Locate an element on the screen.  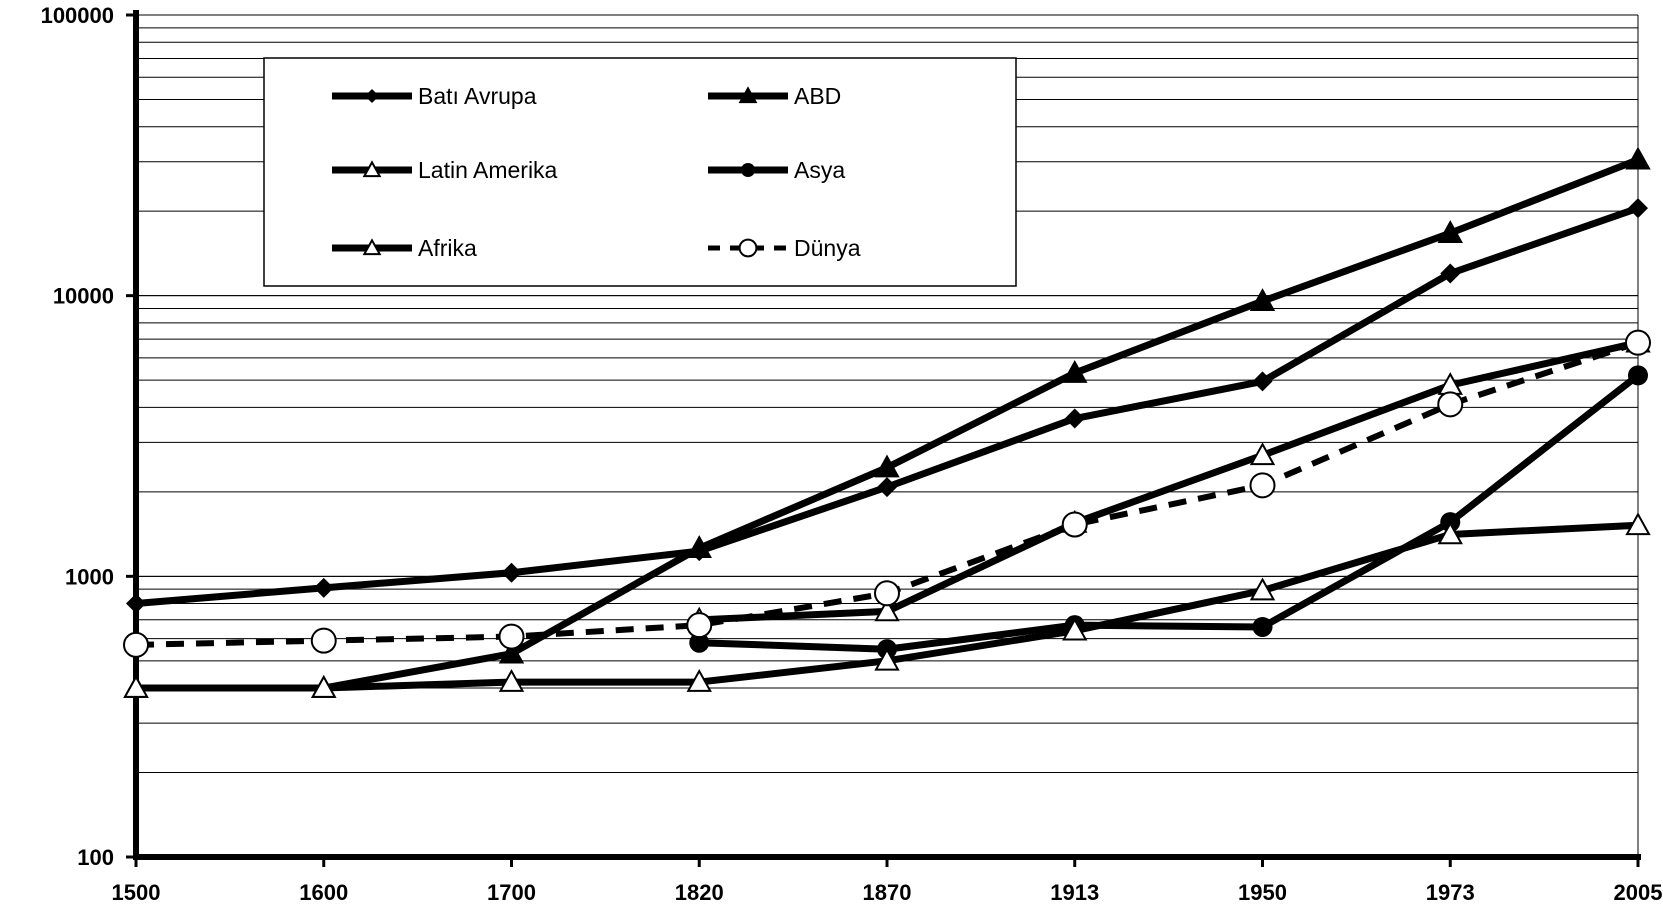
legend-label: Batı Avrupa is located at coordinates (477, 96).